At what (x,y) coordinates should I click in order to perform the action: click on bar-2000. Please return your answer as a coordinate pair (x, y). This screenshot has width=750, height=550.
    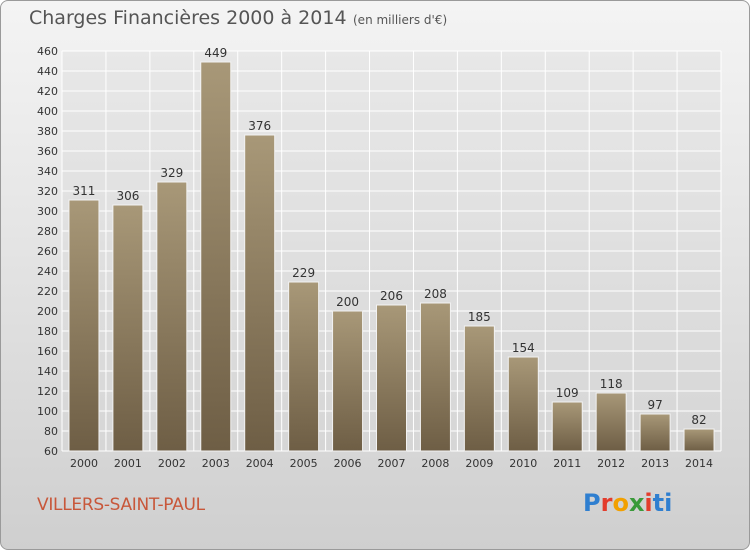
    Looking at the image, I should click on (84, 325).